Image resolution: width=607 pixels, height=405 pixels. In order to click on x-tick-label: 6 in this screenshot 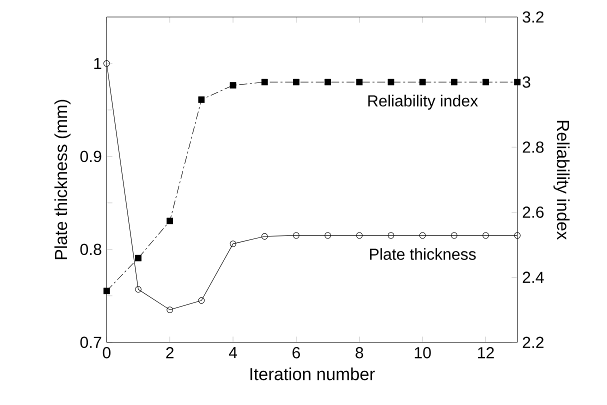, I will do `click(296, 352)`.